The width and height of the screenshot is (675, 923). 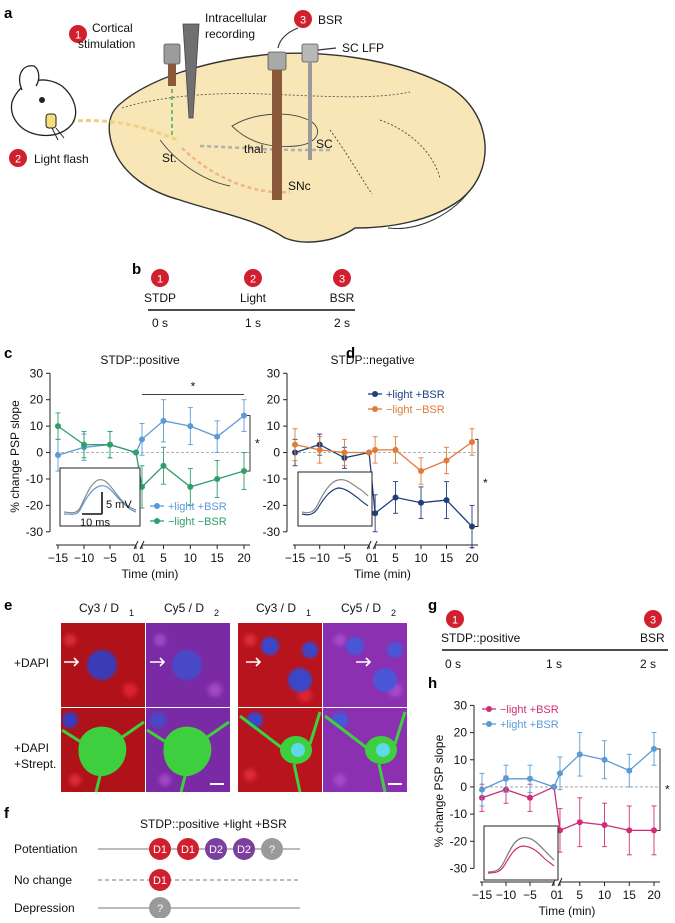 I want to click on b-event-time: 2 s, so click(x=342, y=323).